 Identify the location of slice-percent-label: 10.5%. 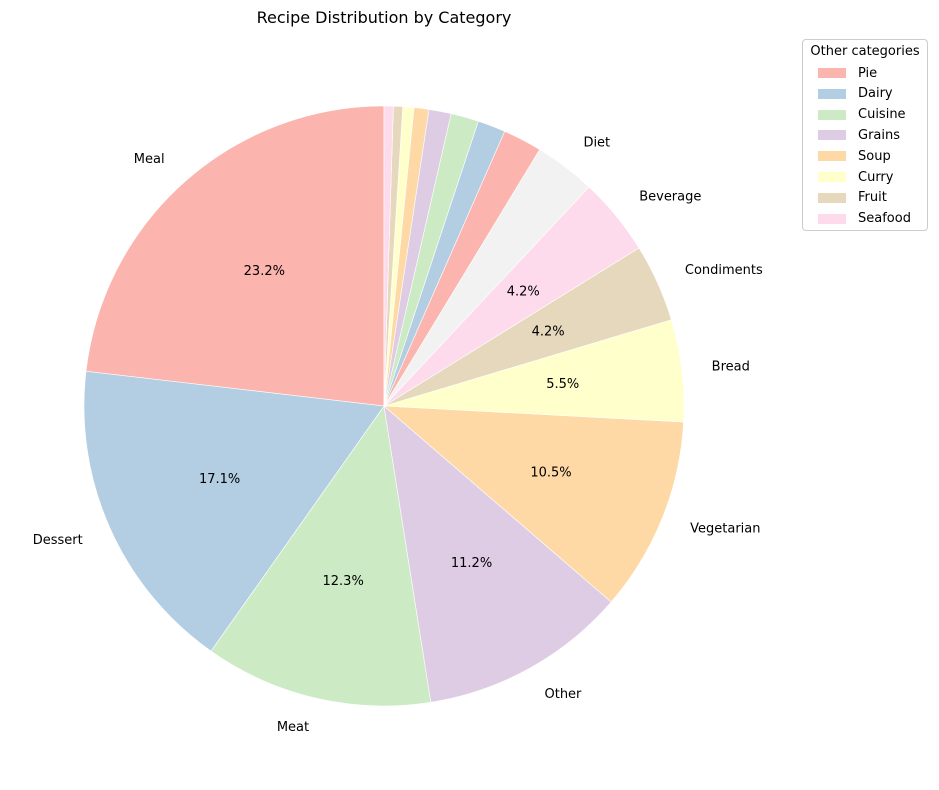
(550, 473).